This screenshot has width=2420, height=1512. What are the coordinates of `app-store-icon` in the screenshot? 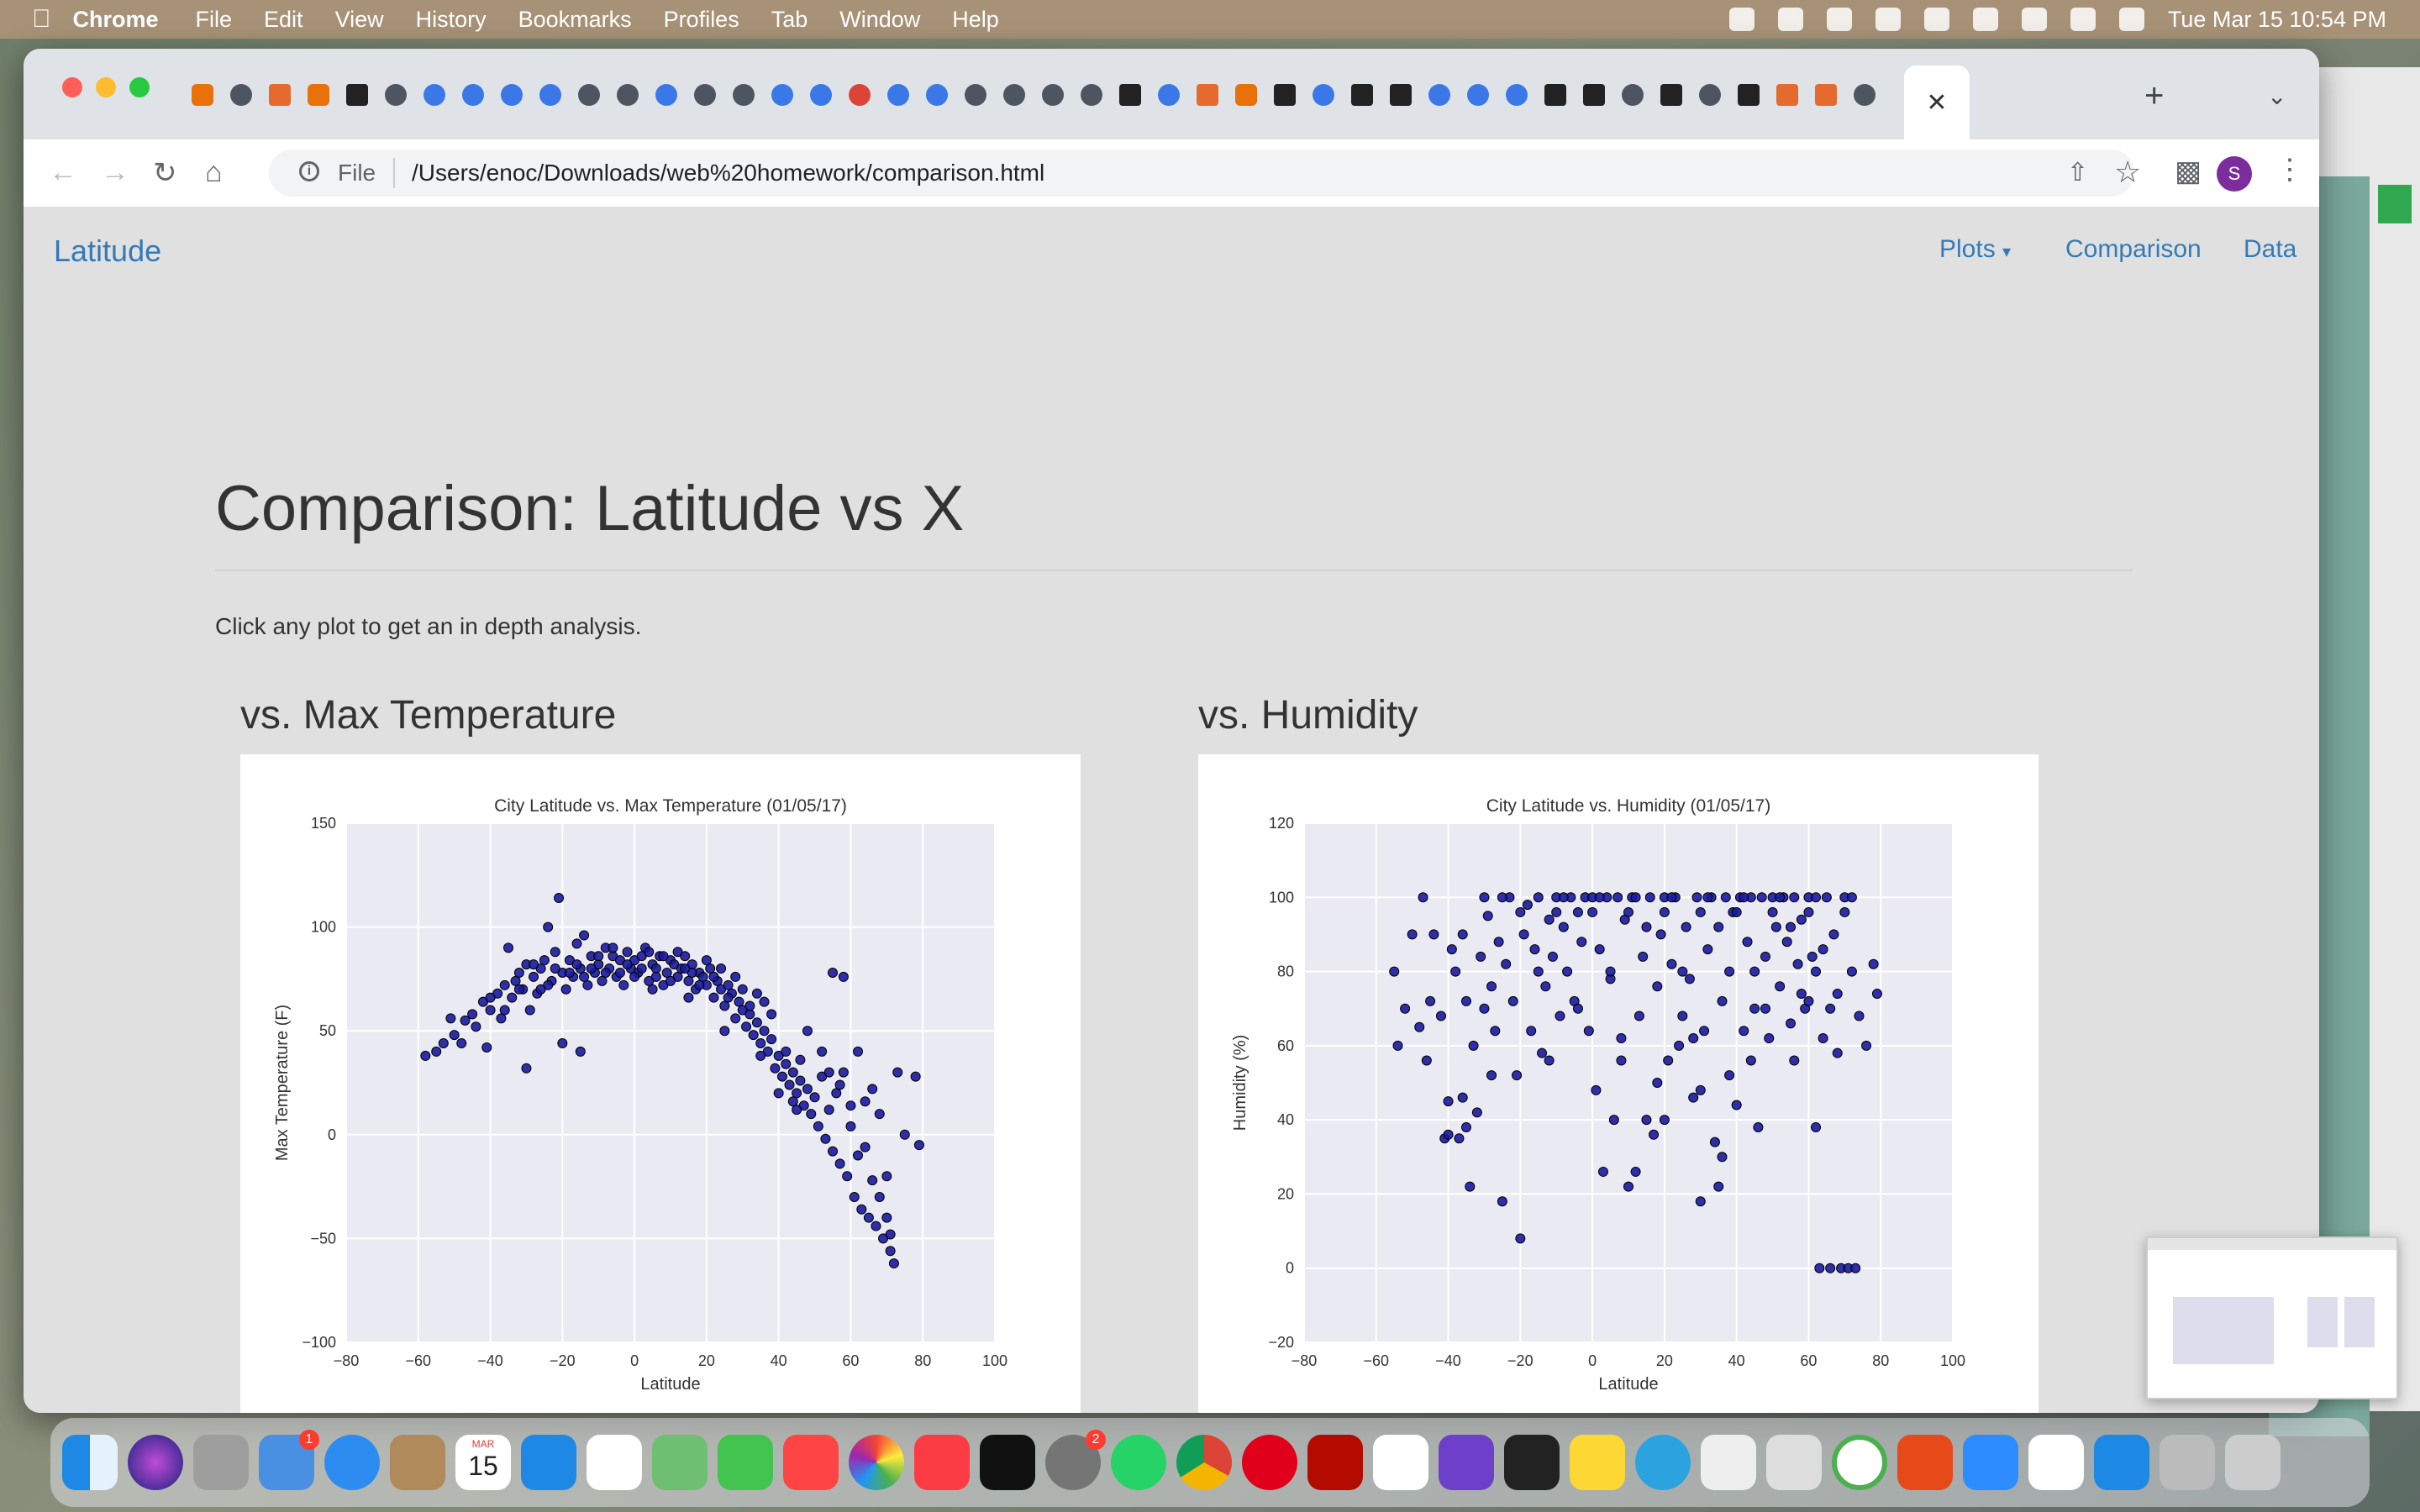 It's located at (548, 1462).